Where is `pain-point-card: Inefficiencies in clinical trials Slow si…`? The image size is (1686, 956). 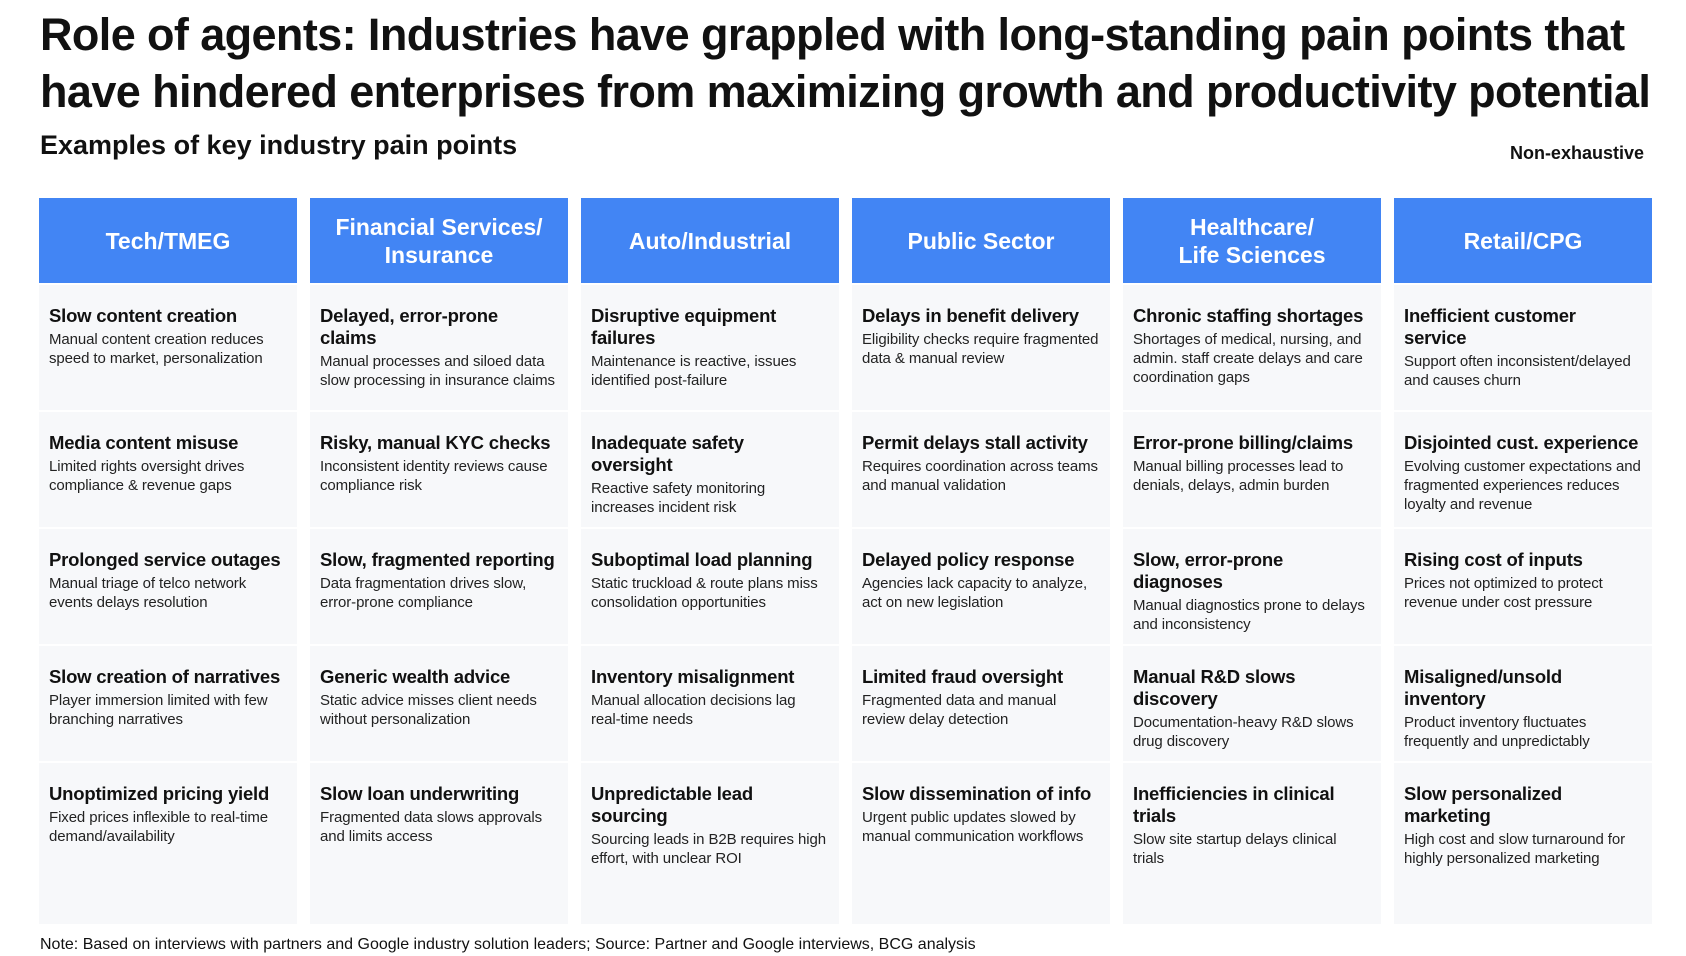 pain-point-card: Inefficiencies in clinical trials Slow si… is located at coordinates (1252, 843).